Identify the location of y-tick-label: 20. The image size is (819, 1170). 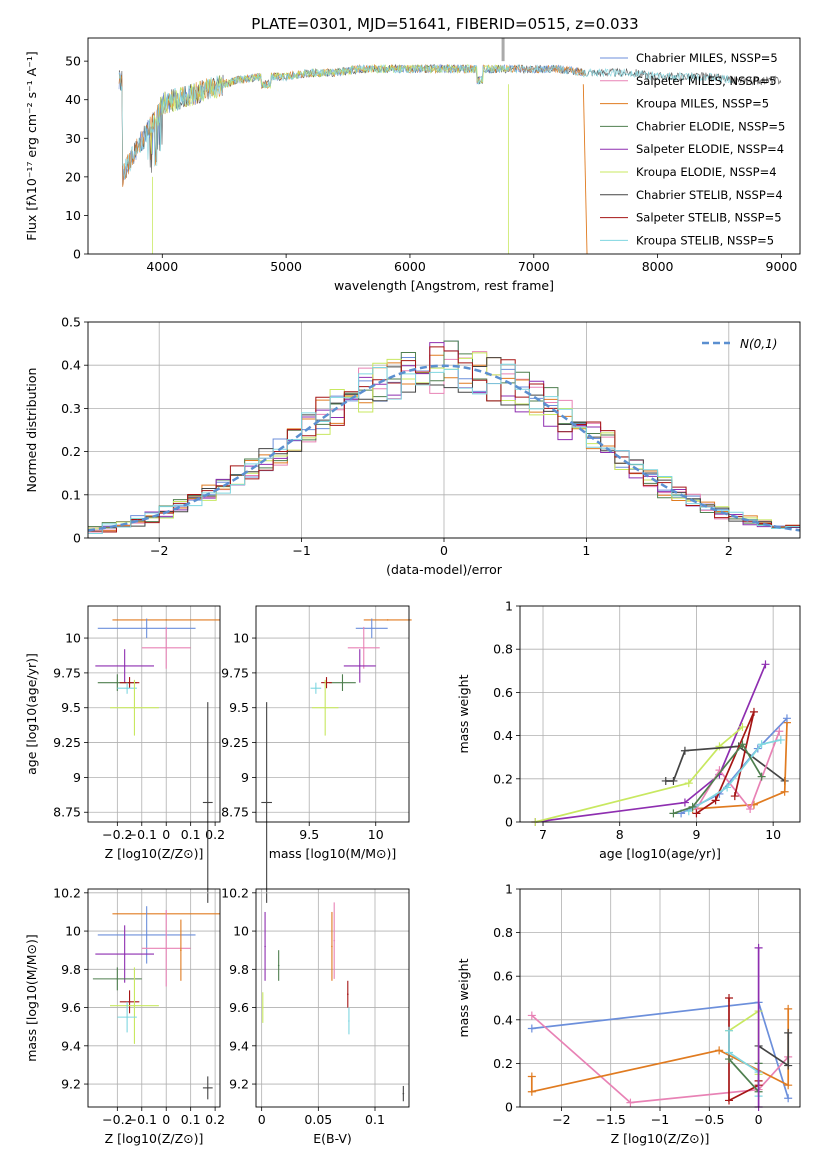
(73, 176).